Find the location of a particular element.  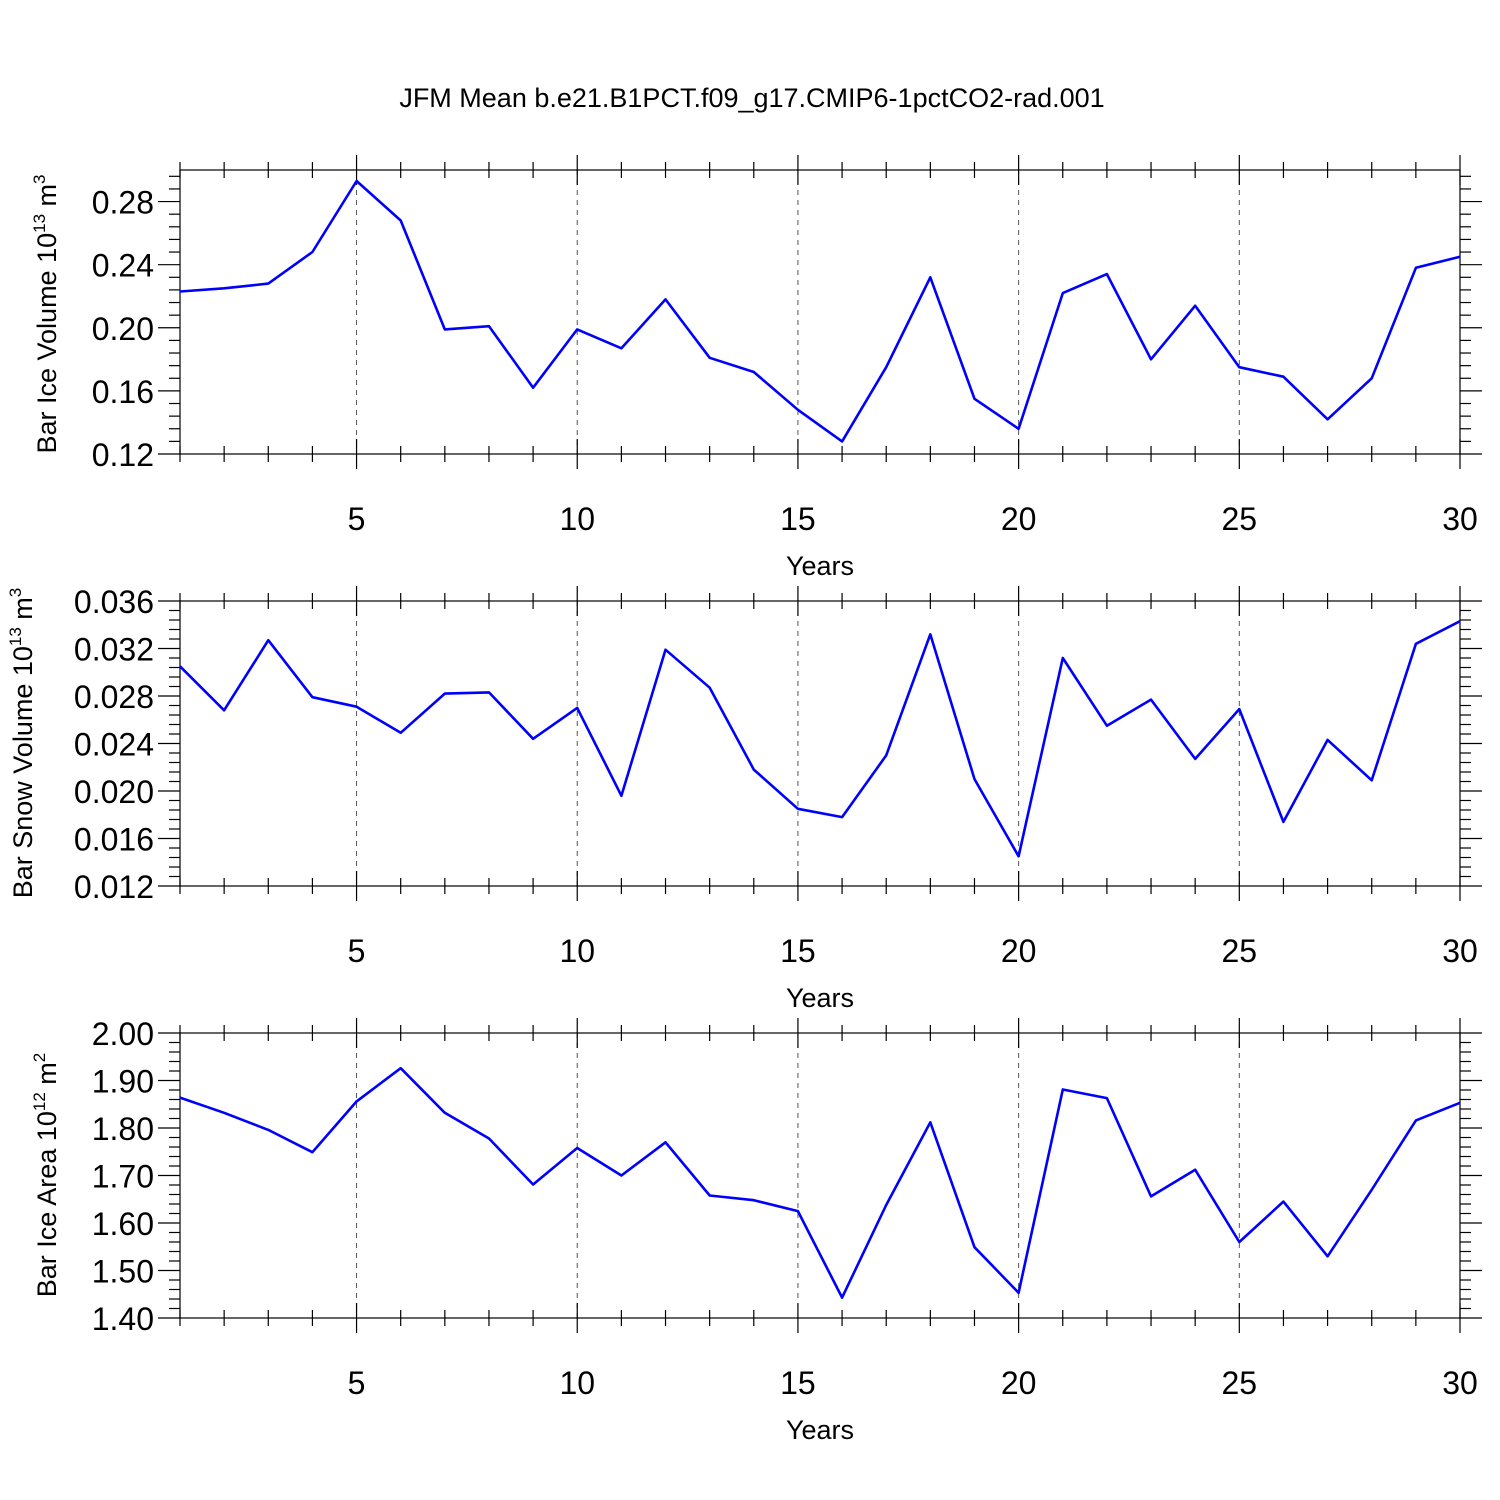

y-tick-label: 0.024 is located at coordinates (114, 745).